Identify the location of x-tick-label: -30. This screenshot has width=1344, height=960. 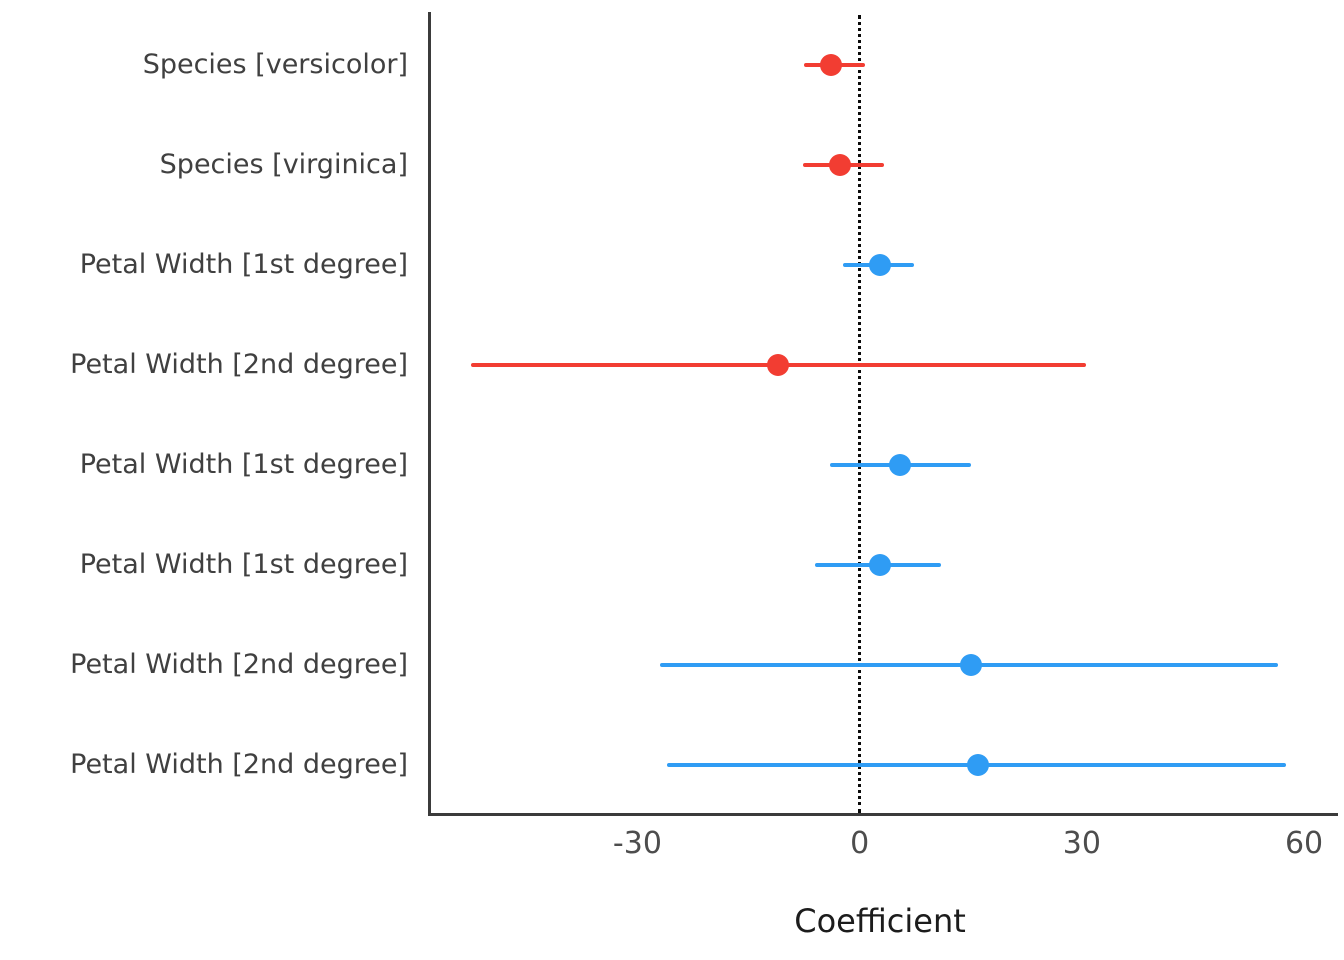
(637, 843).